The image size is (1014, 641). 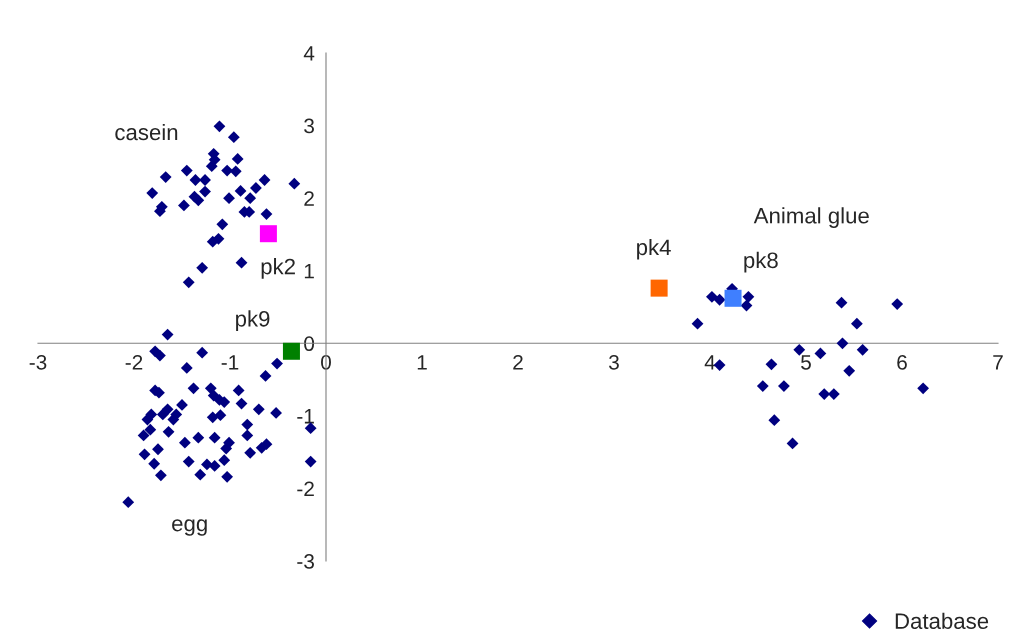 I want to click on x-tick-label: 5, so click(x=806, y=362).